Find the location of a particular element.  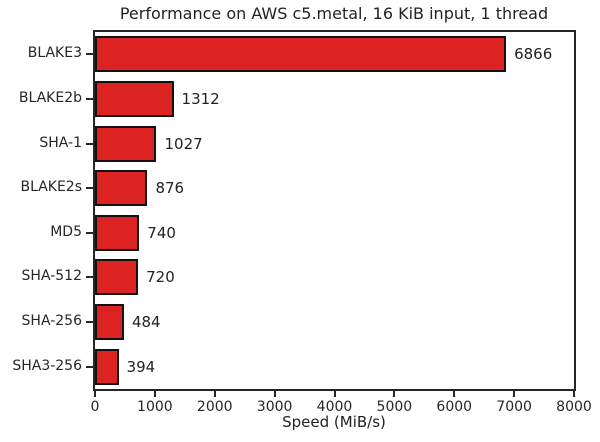

x-axis-label: Speed (MiB/s) is located at coordinates (334, 422).